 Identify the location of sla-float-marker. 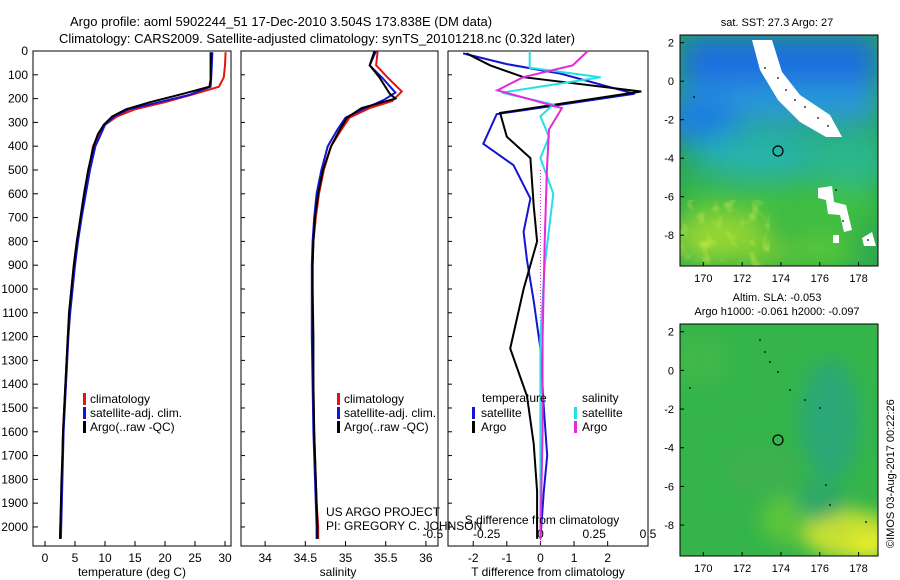
(778, 440).